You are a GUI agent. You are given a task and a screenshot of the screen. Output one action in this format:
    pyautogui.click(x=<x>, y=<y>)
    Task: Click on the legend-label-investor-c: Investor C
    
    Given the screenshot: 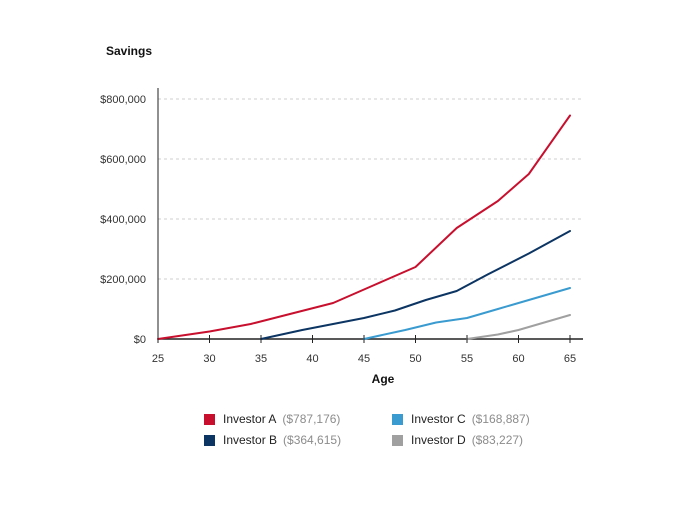 What is the action you would take?
    pyautogui.click(x=438, y=419)
    